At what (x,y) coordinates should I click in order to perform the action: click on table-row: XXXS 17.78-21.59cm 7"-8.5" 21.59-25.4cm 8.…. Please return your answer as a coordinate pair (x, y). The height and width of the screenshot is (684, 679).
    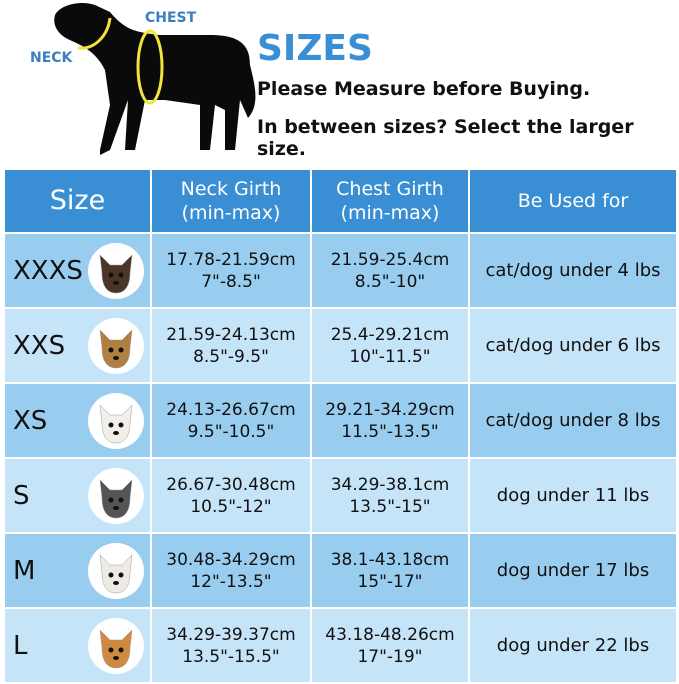
    Looking at the image, I should click on (340, 270).